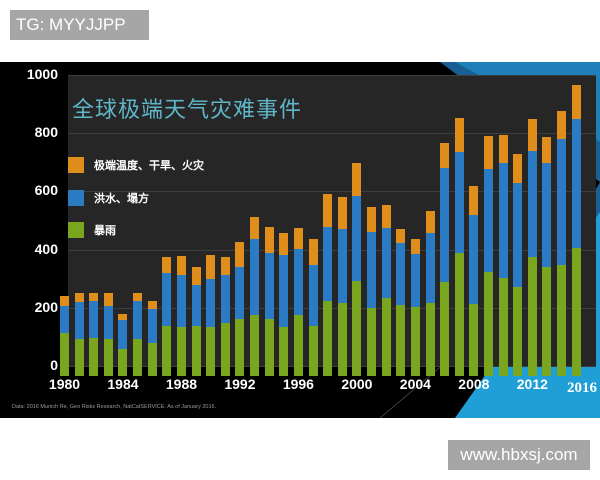 The image size is (600, 480). What do you see at coordinates (42, 74) in the screenshot?
I see `y-tick-label: 1000` at bounding box center [42, 74].